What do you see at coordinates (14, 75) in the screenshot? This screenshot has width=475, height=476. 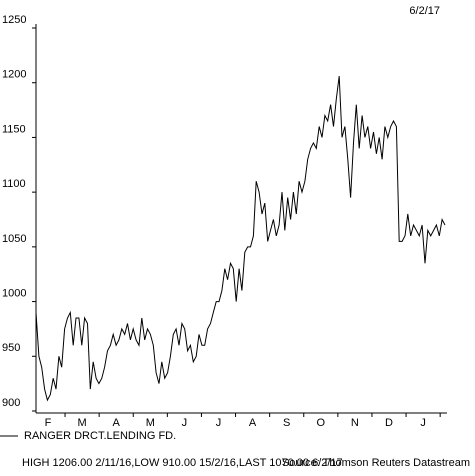 I see `y-tick-label: 1200` at bounding box center [14, 75].